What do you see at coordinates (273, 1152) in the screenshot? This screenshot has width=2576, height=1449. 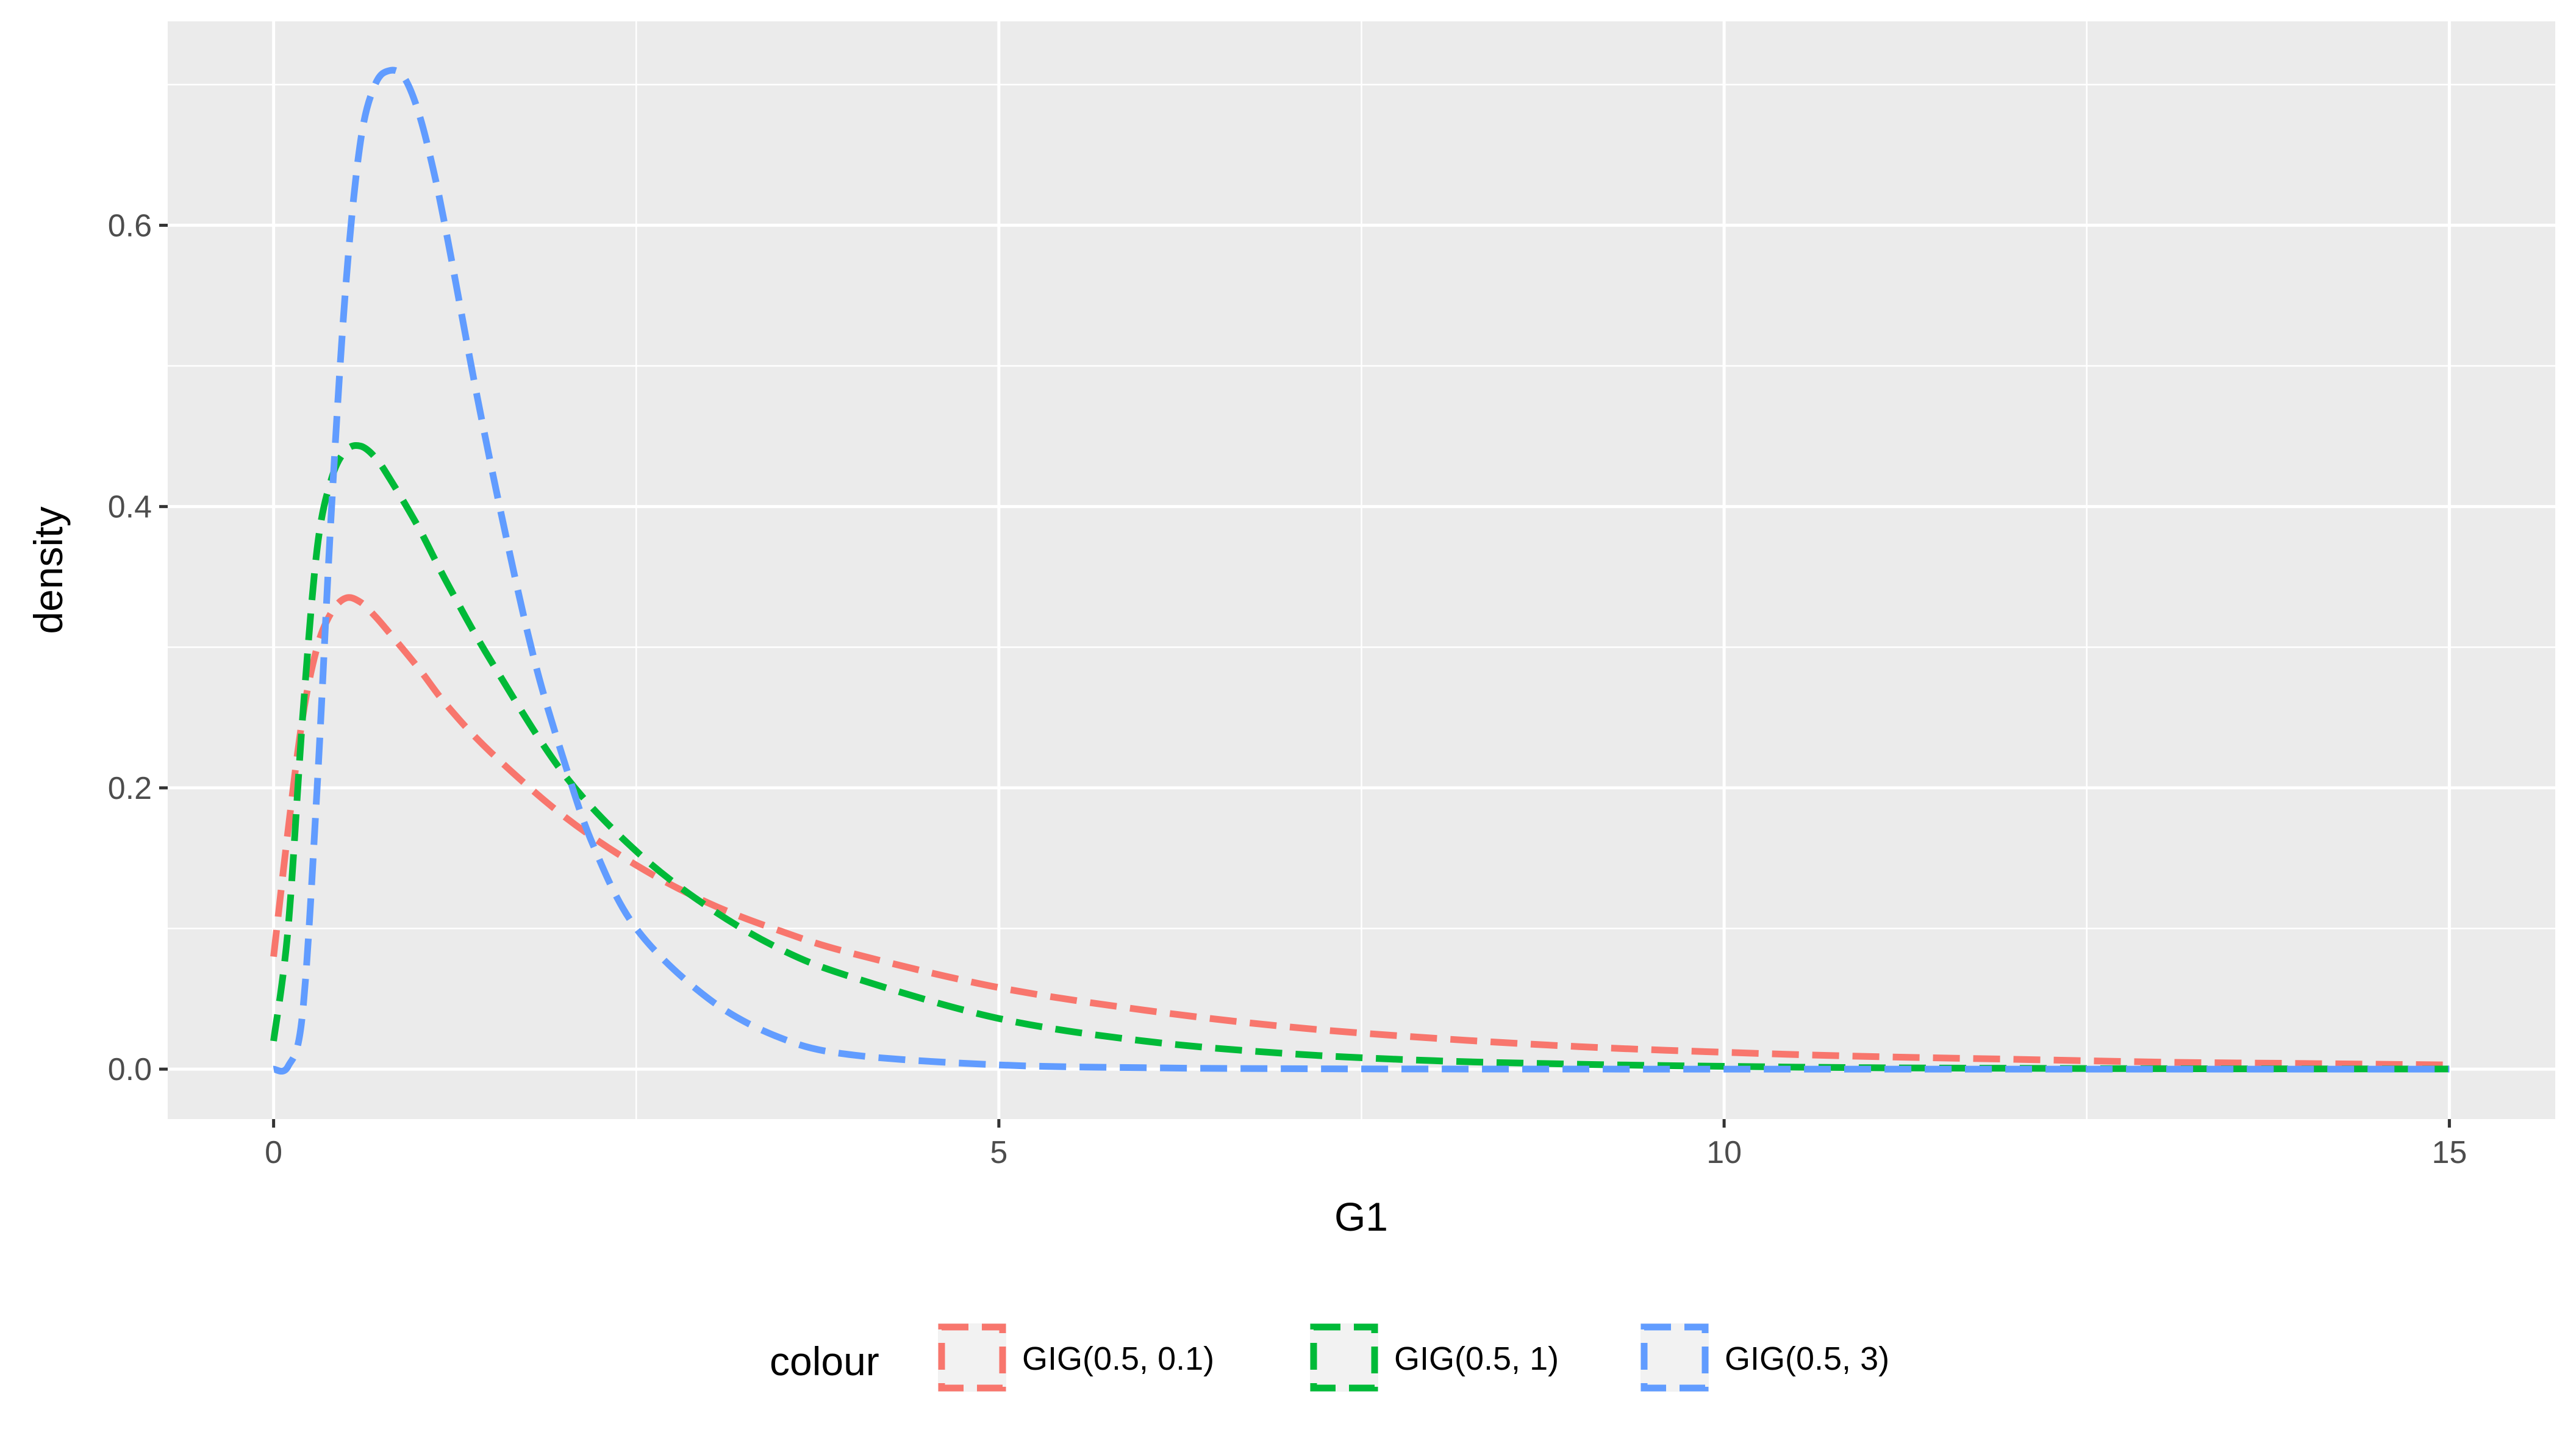 I see `x-tick-label: 0` at bounding box center [273, 1152].